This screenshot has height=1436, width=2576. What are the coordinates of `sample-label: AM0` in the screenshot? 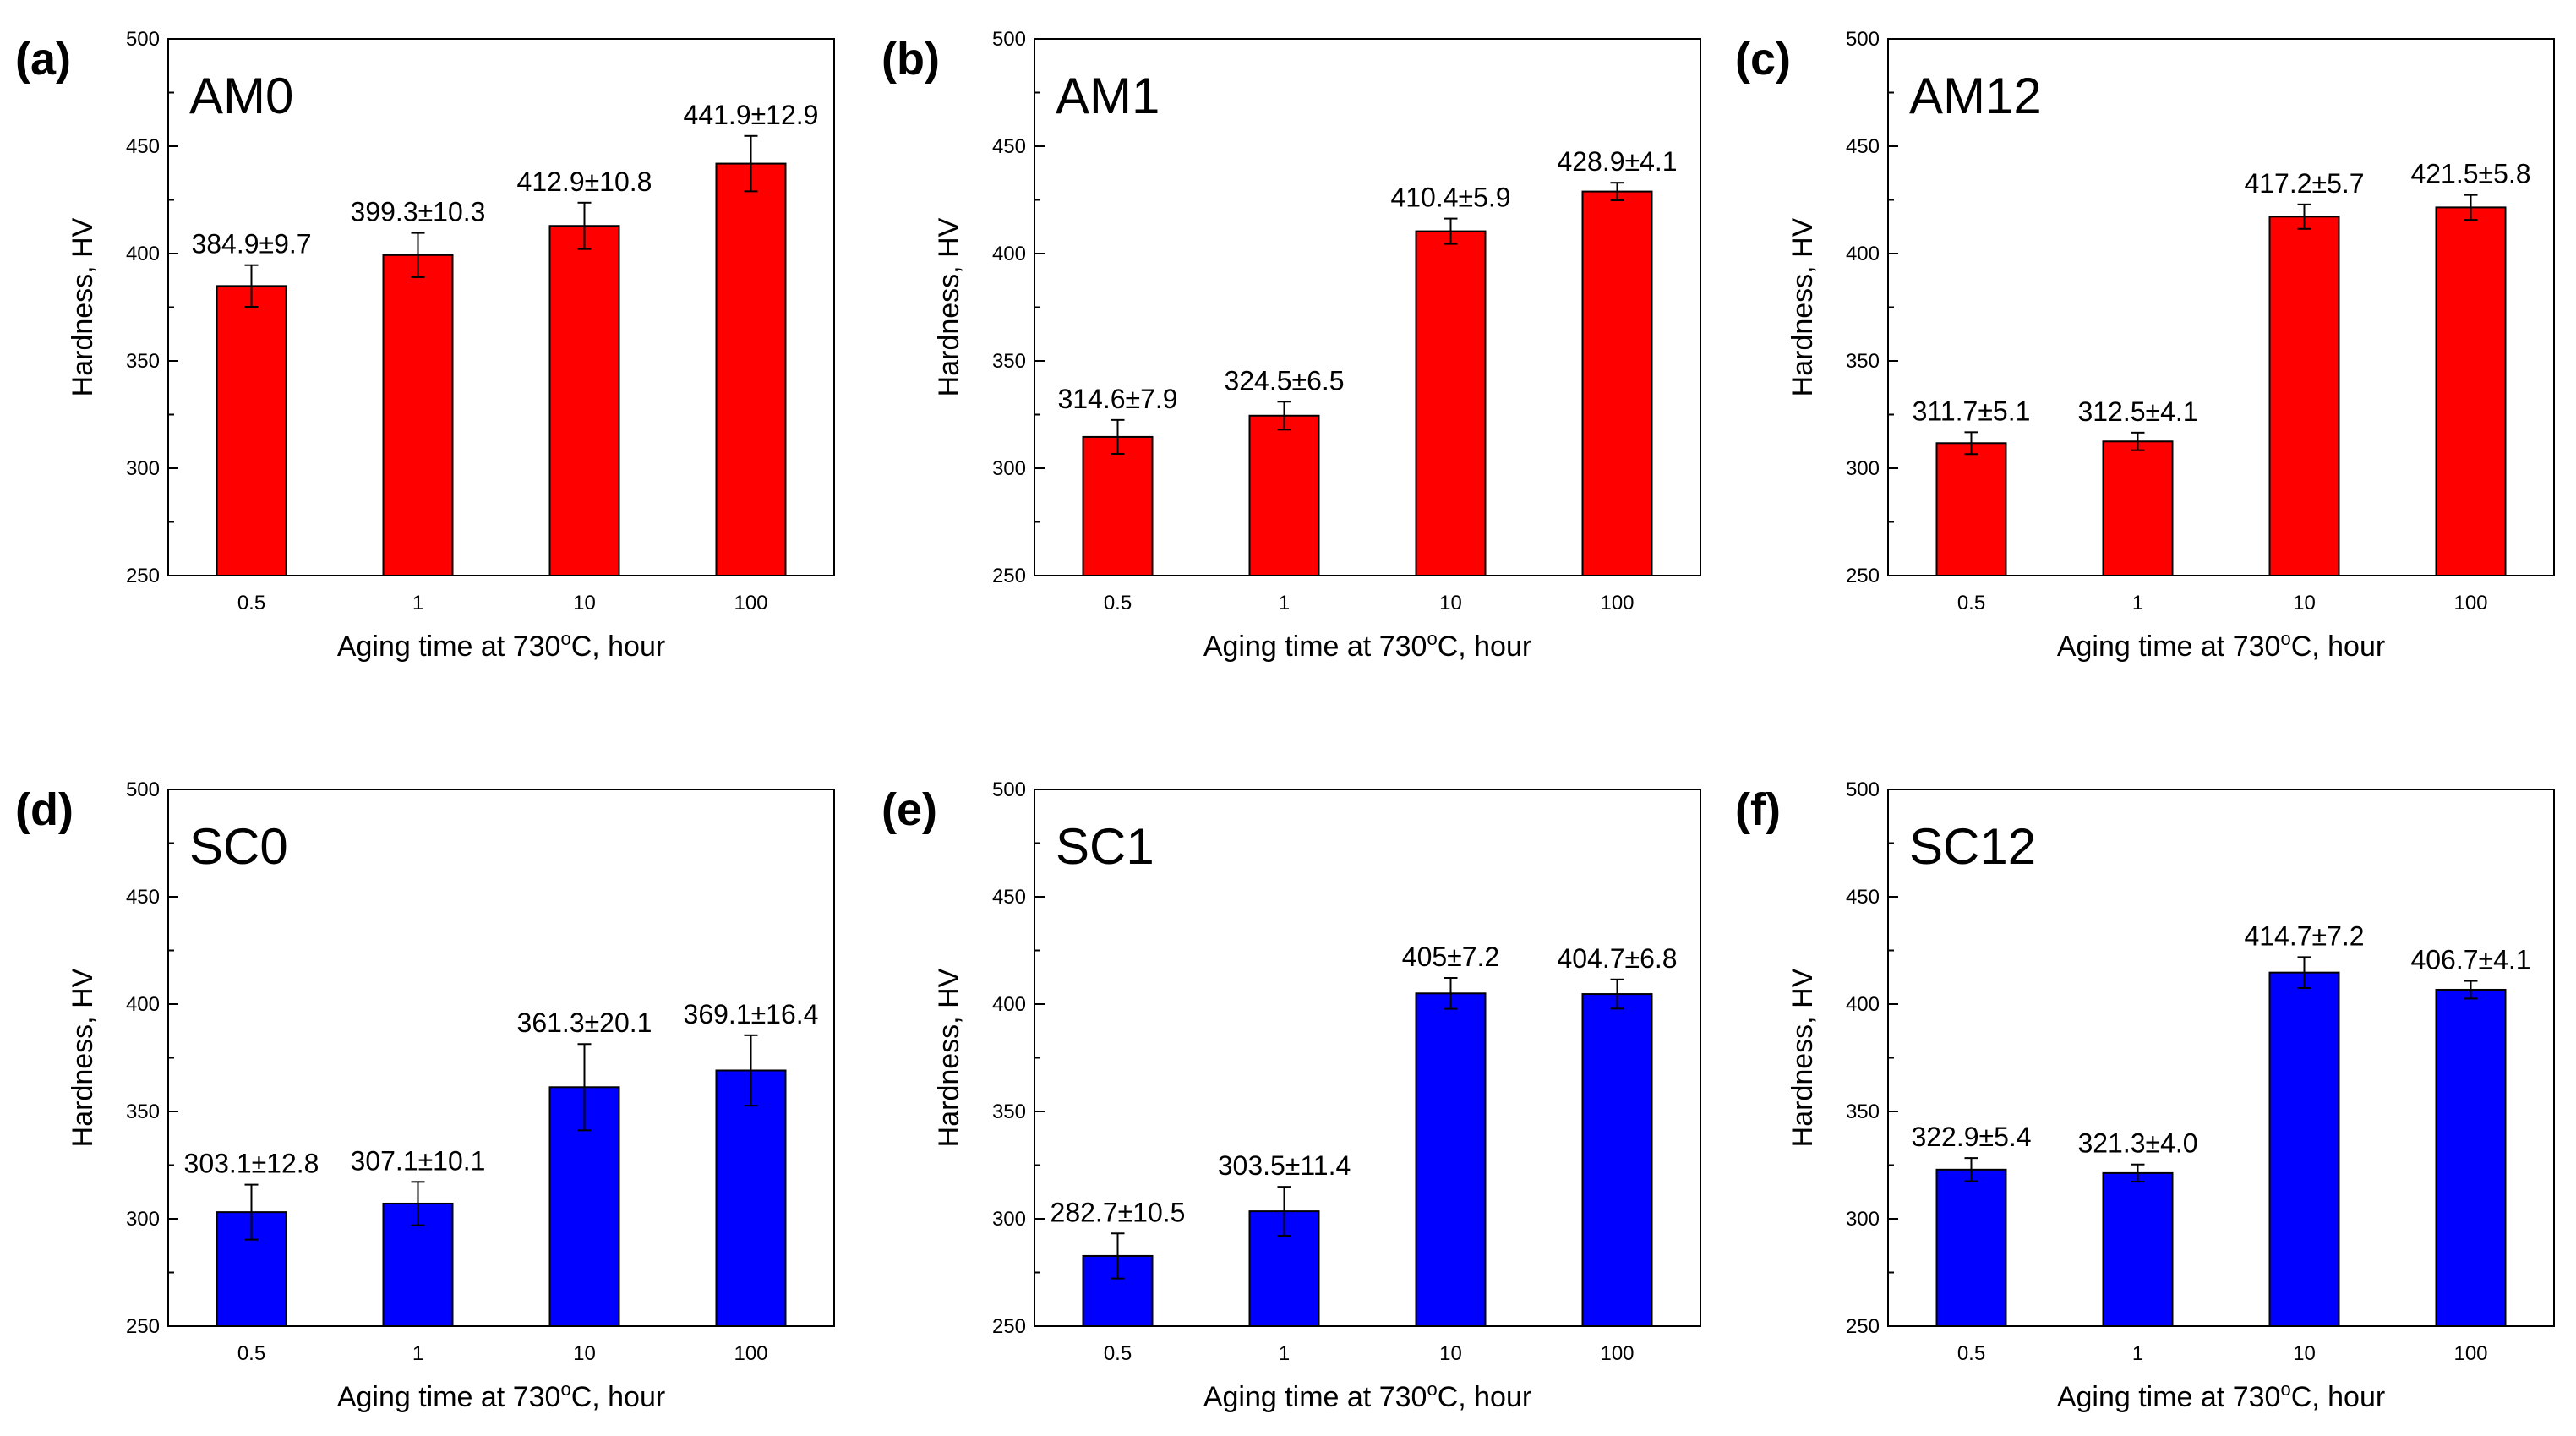 It's located at (241, 96).